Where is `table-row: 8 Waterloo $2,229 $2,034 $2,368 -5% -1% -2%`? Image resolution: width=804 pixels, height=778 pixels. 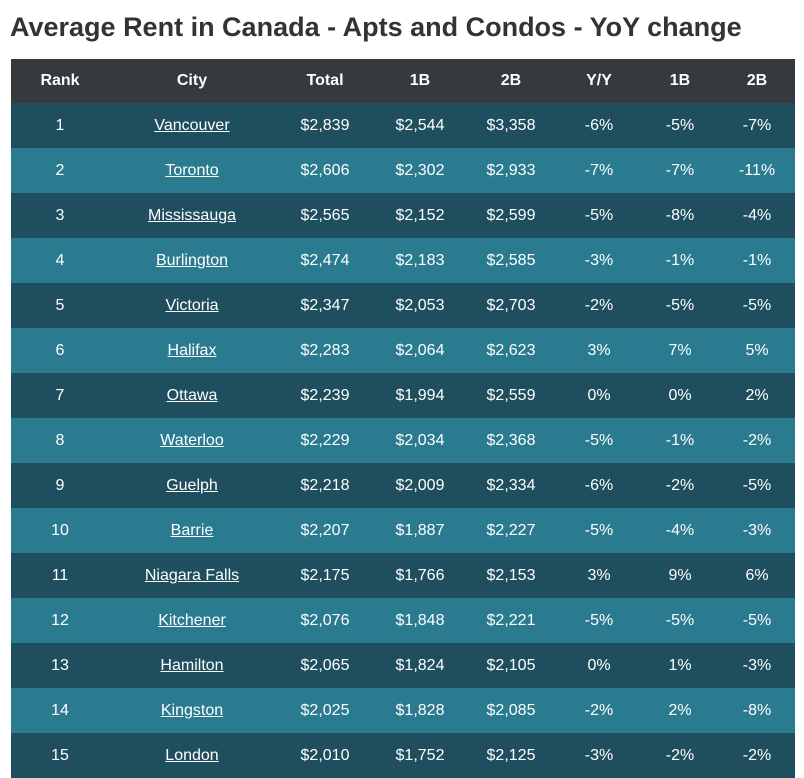
table-row: 8 Waterloo $2,229 $2,034 $2,368 -5% -1% -2% is located at coordinates (403, 440).